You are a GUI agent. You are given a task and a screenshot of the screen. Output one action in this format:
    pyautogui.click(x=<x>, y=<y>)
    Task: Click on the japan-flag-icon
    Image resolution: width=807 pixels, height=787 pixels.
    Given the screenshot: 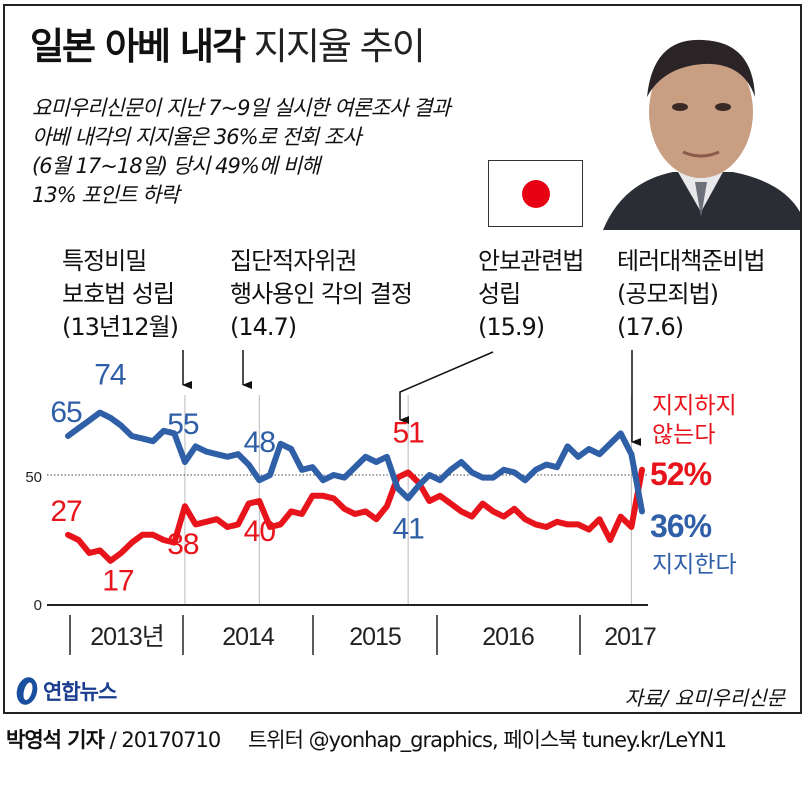 What is the action you would take?
    pyautogui.click(x=535, y=193)
    